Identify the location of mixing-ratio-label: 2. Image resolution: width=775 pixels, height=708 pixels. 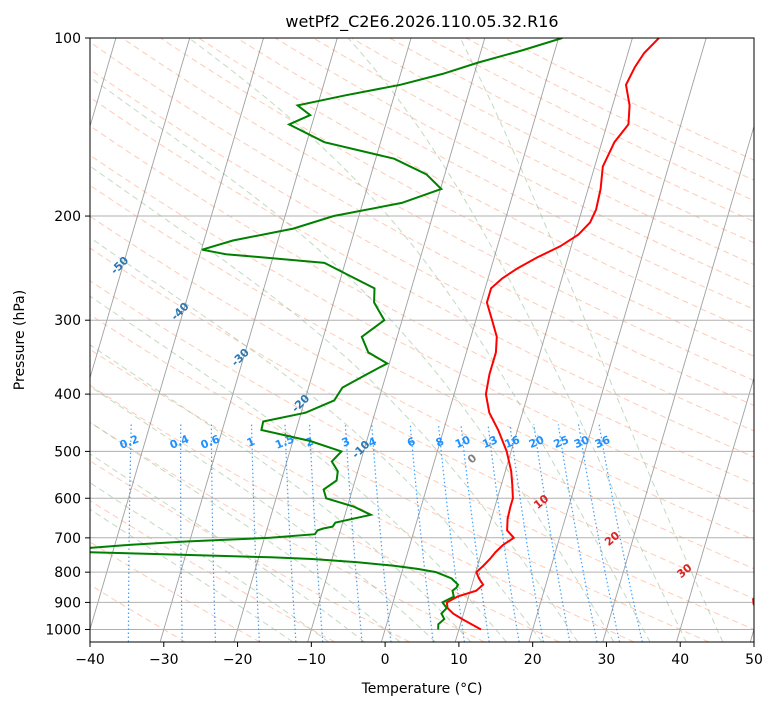
(310, 442).